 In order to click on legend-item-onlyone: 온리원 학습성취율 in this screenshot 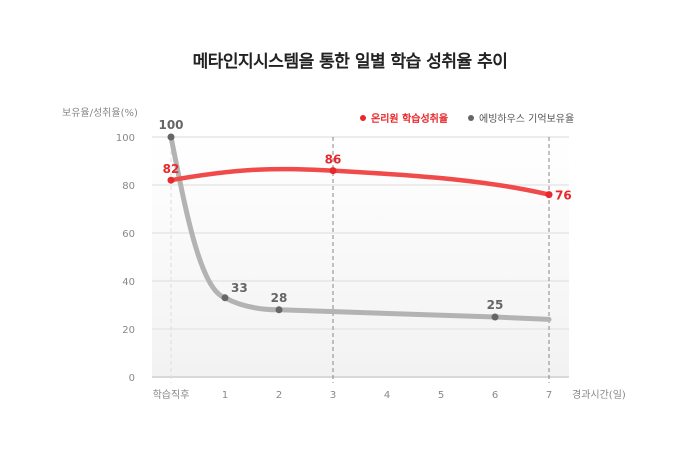, I will do `click(404, 117)`.